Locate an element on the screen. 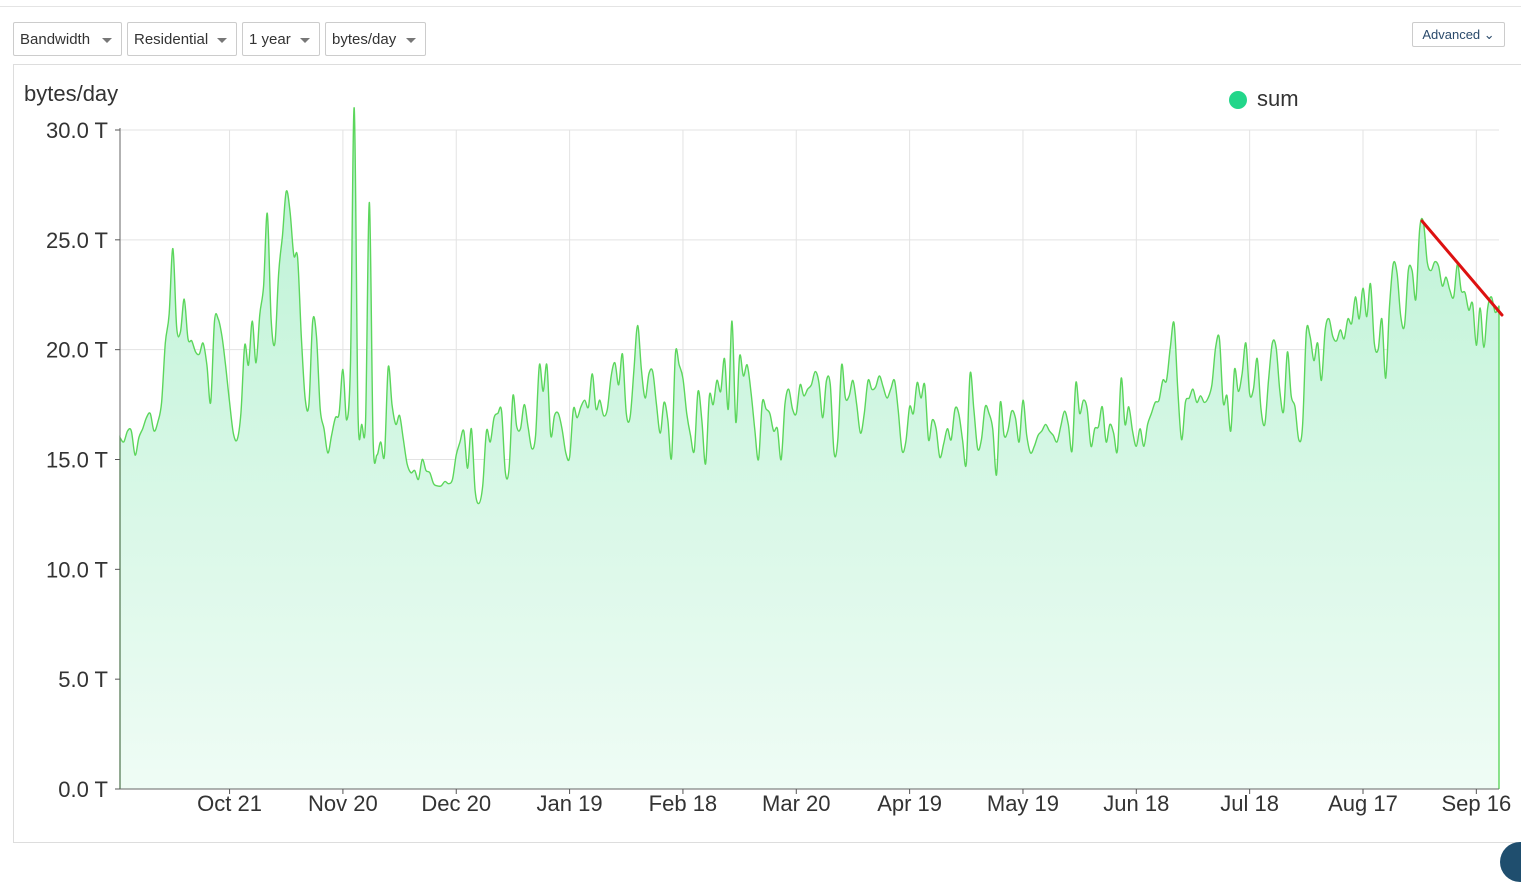 The height and width of the screenshot is (882, 1521). x-tick-label: Aug 17 is located at coordinates (1363, 803).